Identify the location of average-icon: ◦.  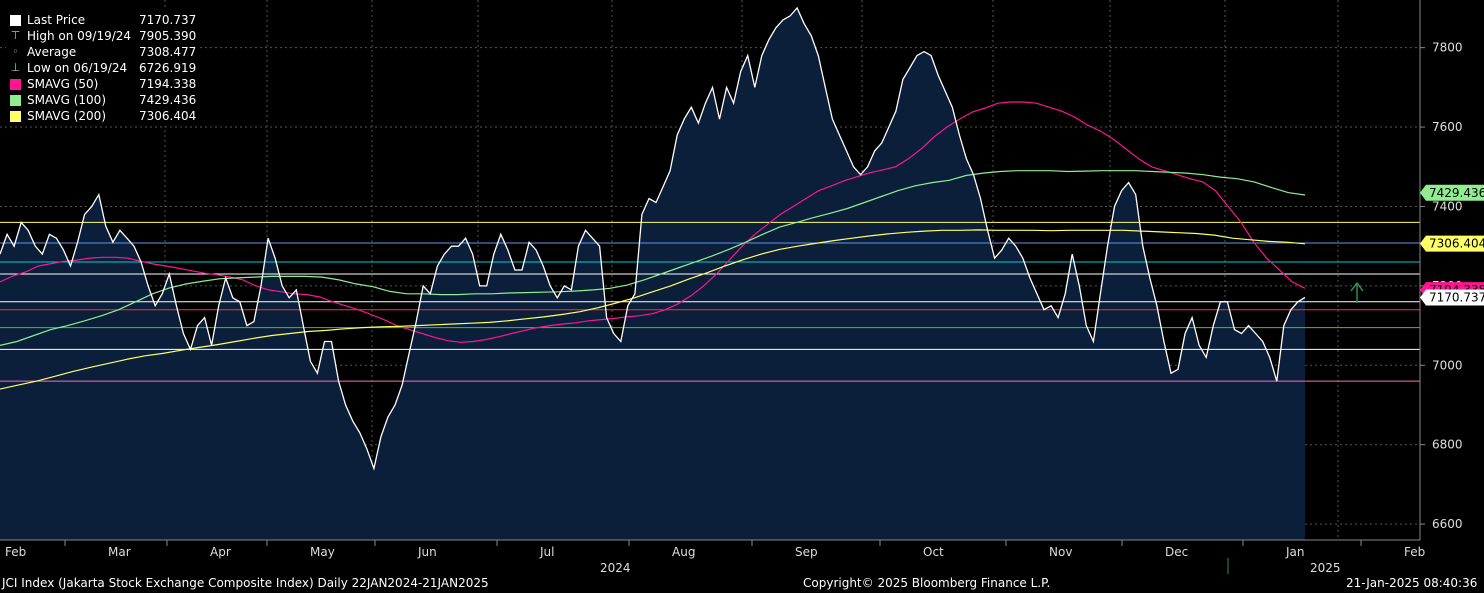
(15, 51).